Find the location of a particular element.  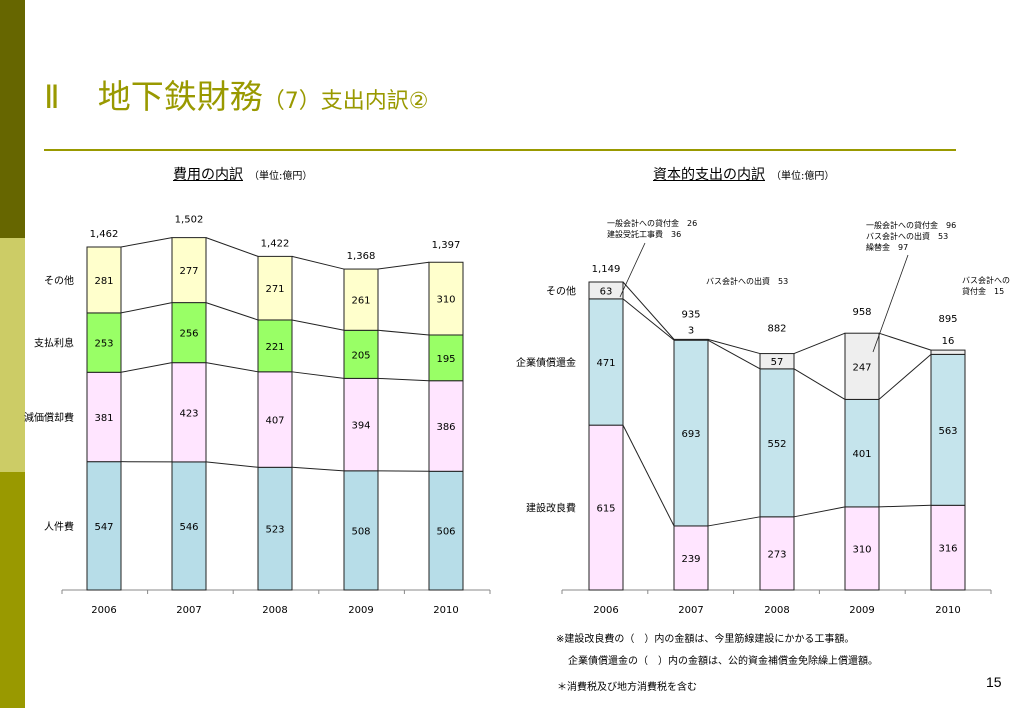

total-label: 1,368 is located at coordinates (361, 256).